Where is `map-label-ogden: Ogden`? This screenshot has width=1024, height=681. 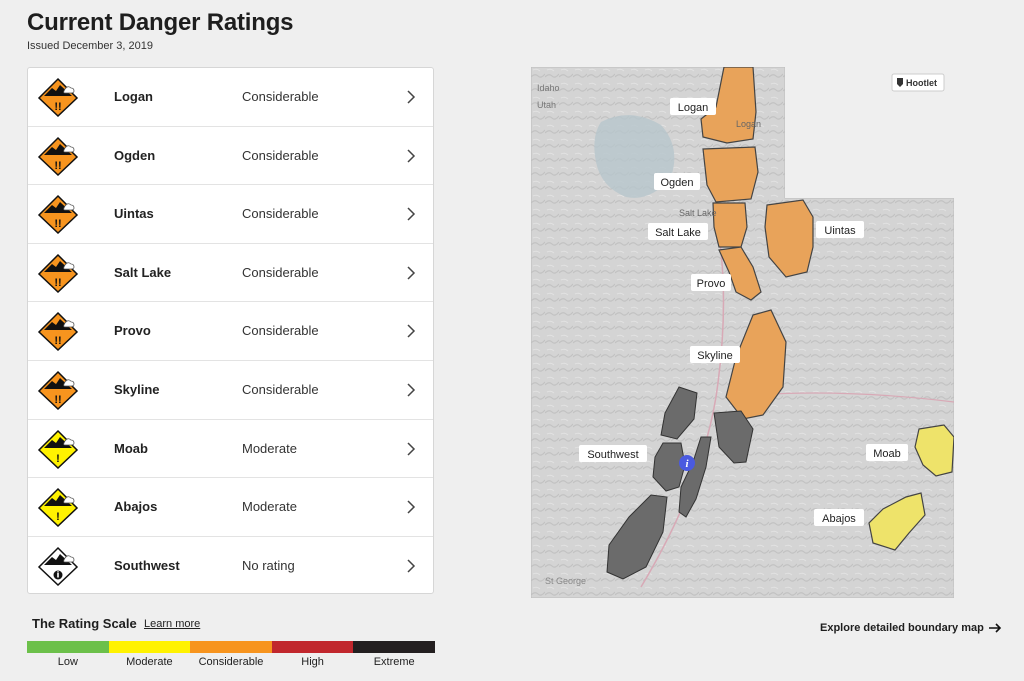
map-label-ogden: Ogden is located at coordinates (676, 183).